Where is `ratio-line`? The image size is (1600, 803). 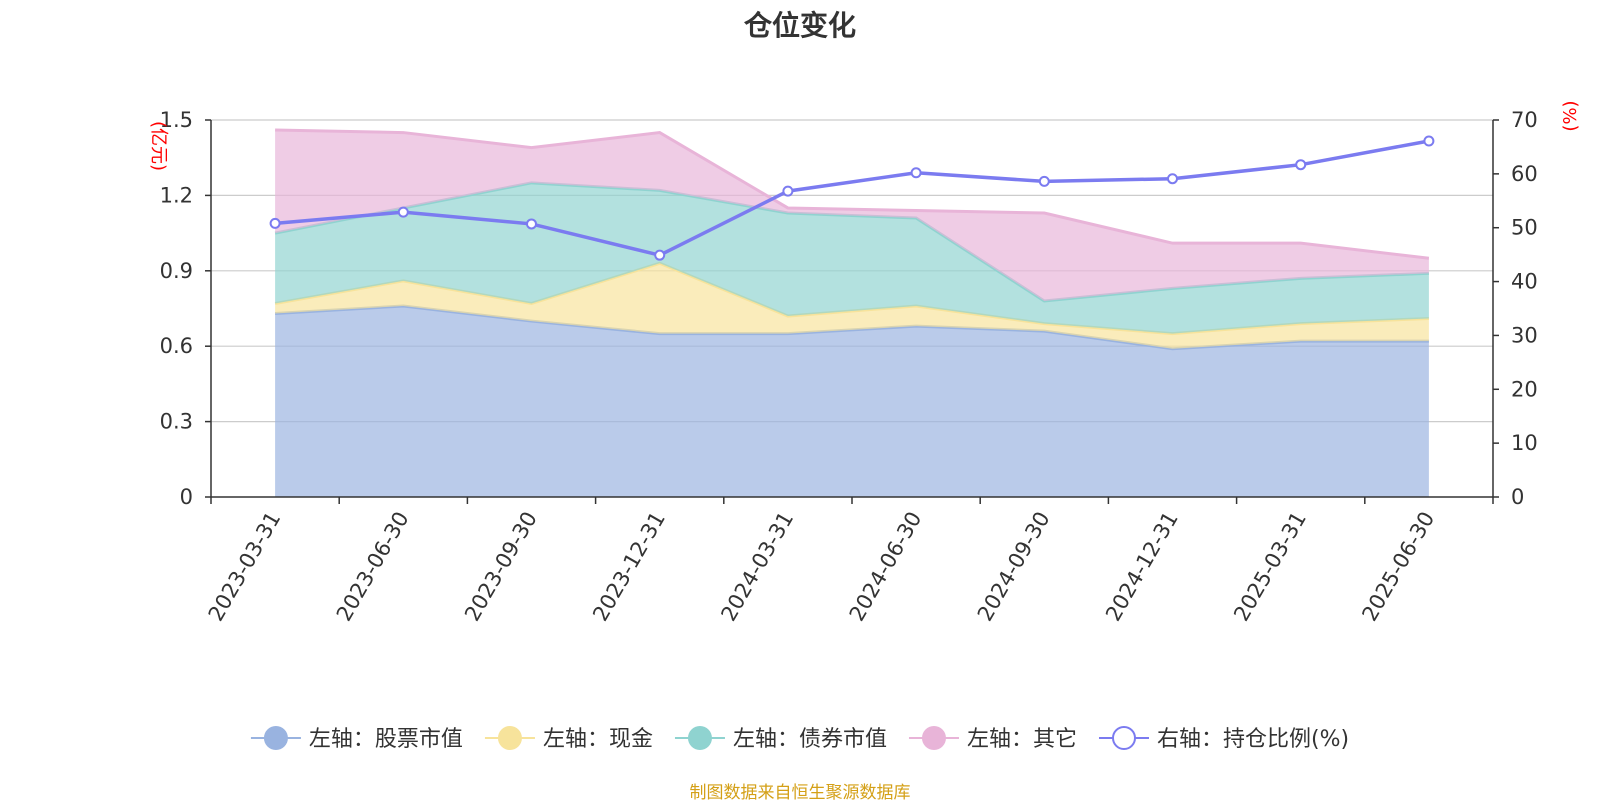 ratio-line is located at coordinates (852, 198).